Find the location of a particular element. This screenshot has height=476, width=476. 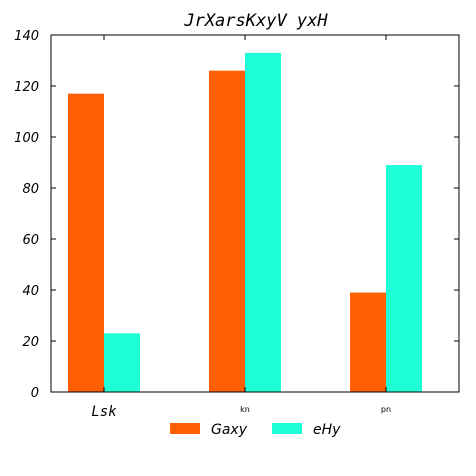

x-tick-label: pn is located at coordinates (386, 409).